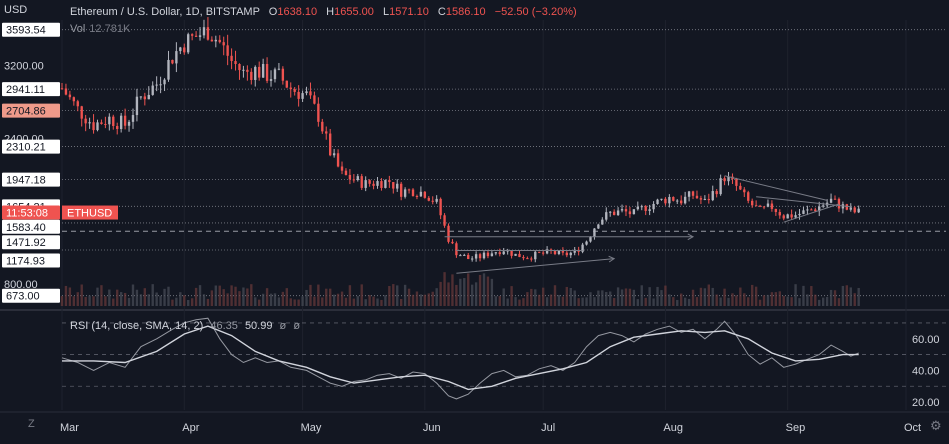 The width and height of the screenshot is (949, 444). What do you see at coordinates (936, 425) in the screenshot?
I see `gear-icon: ⚙` at bounding box center [936, 425].